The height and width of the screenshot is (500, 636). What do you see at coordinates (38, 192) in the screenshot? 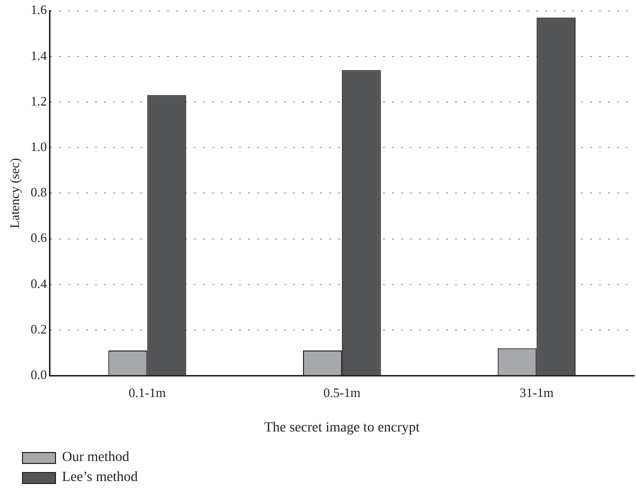
I see `y-tick-label: 0.8` at bounding box center [38, 192].